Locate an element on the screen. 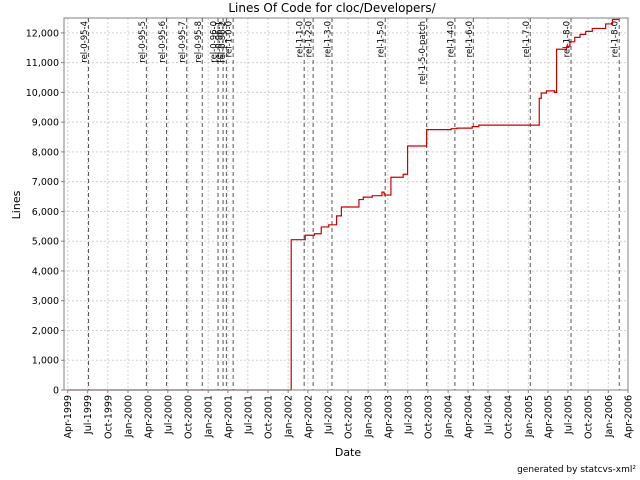 This screenshot has width=640, height=480. y-tick-label: 6,000 is located at coordinates (45, 212).